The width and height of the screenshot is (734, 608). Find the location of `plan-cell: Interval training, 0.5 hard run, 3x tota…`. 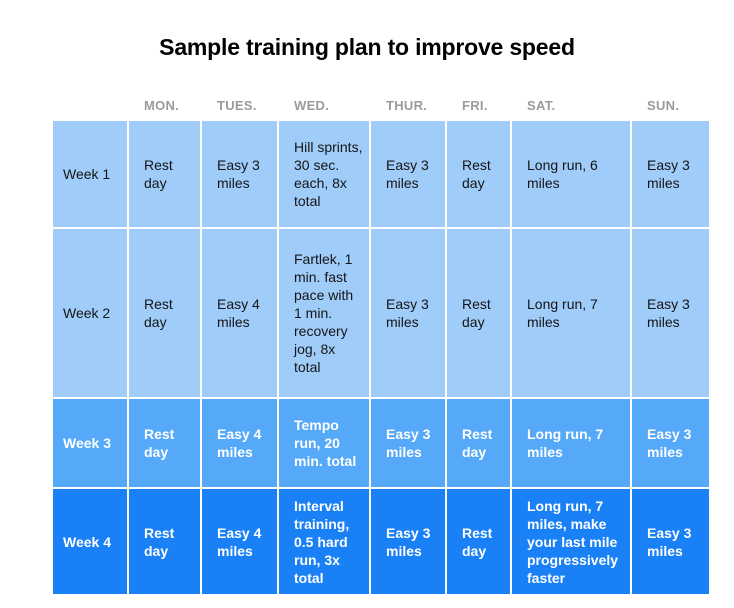

plan-cell: Interval training, 0.5 hard run, 3x tota… is located at coordinates (324, 541).